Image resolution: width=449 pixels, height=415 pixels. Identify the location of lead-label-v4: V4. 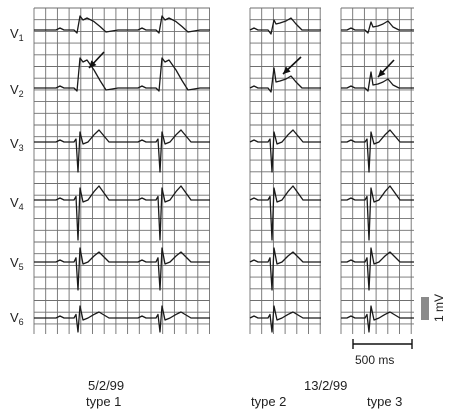
(17, 203).